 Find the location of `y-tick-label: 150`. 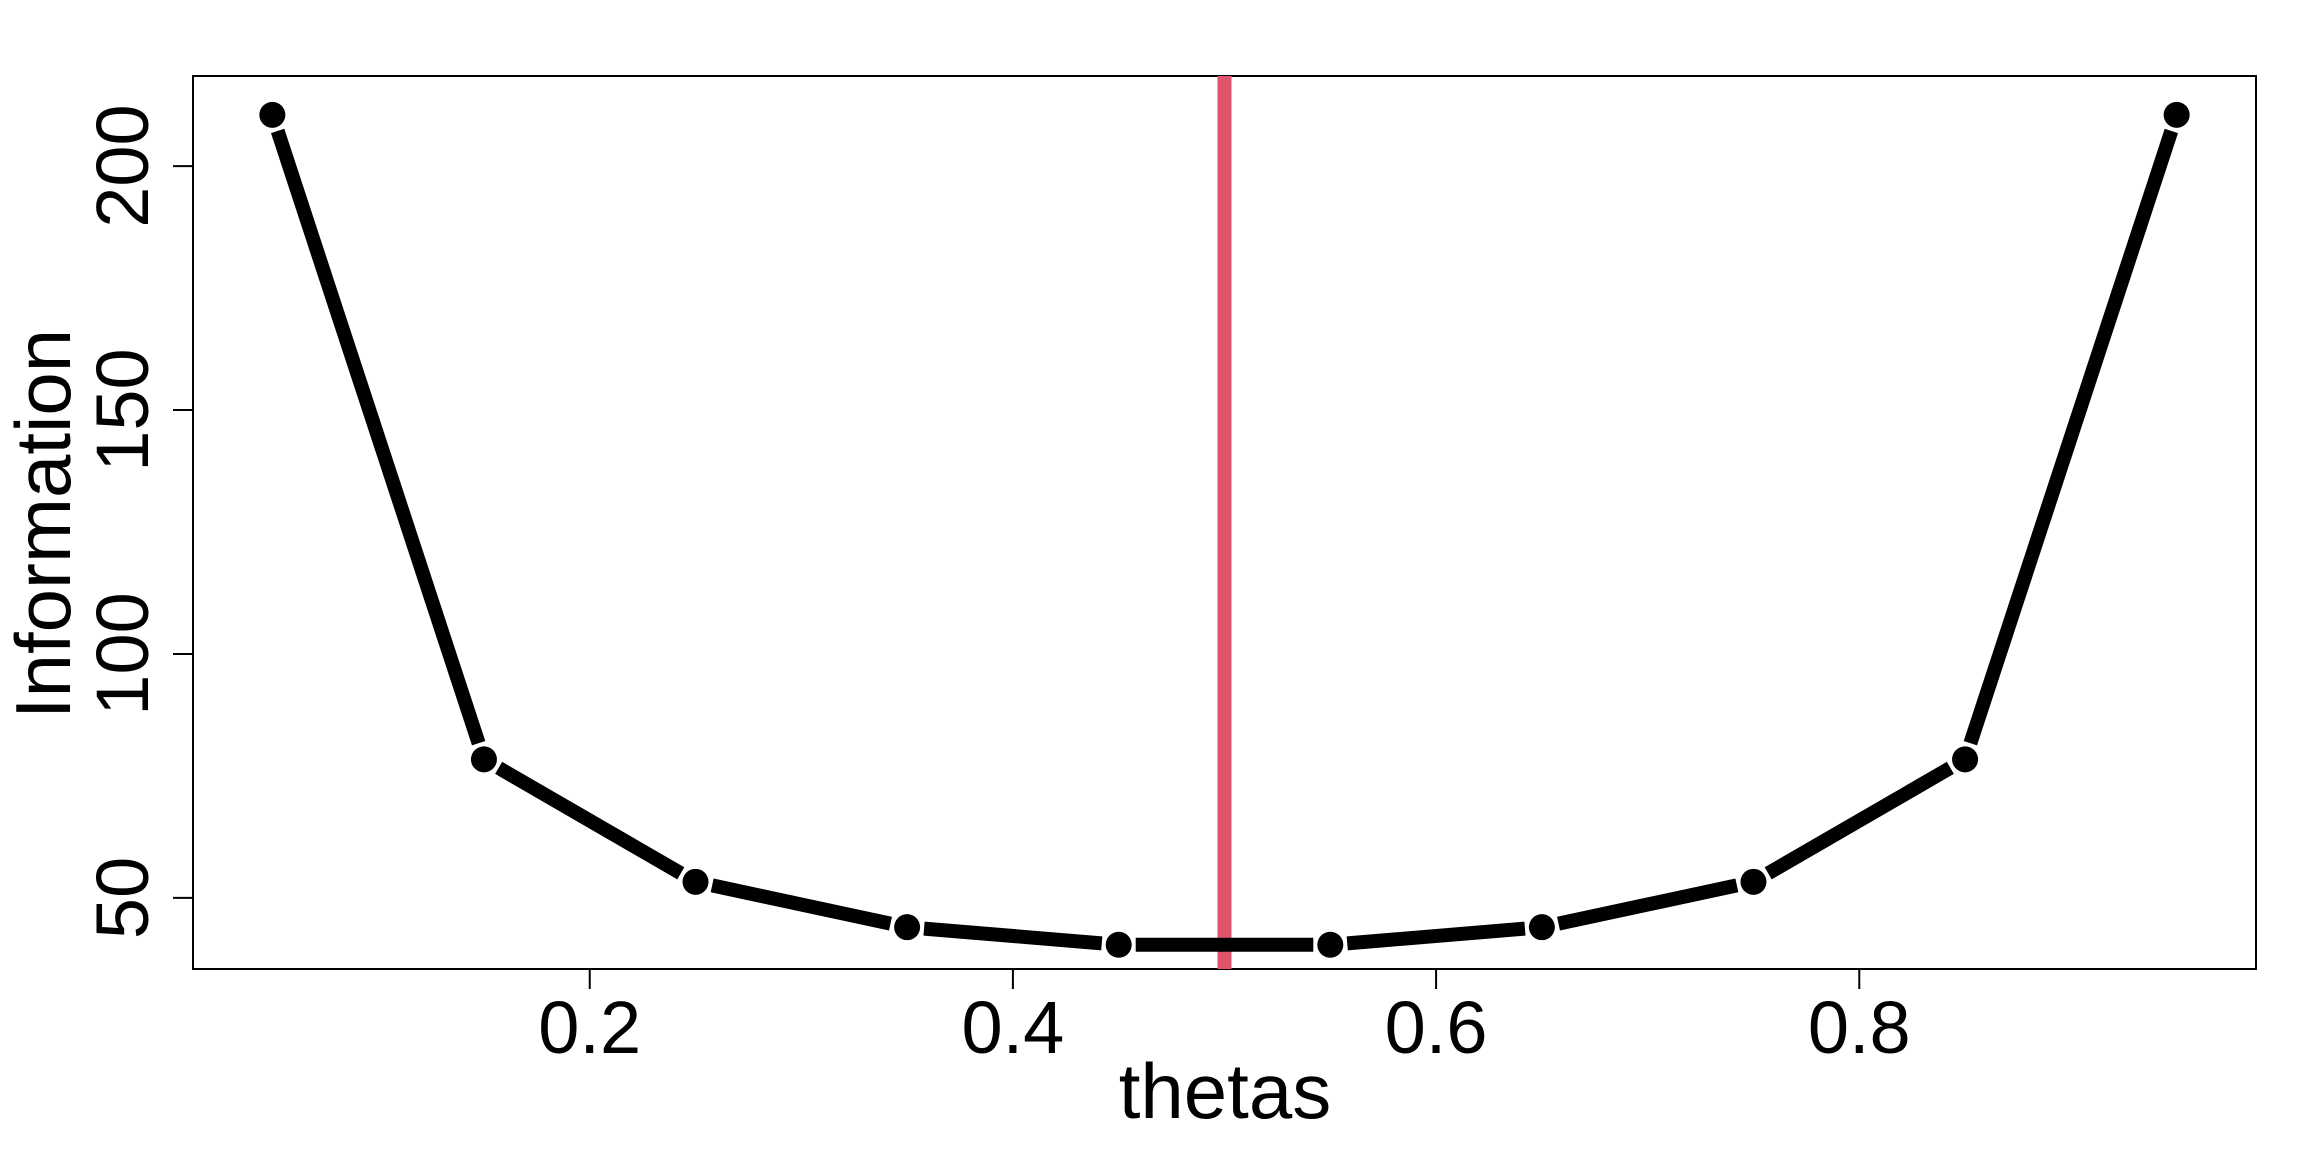

y-tick-label: 150 is located at coordinates (122, 409).